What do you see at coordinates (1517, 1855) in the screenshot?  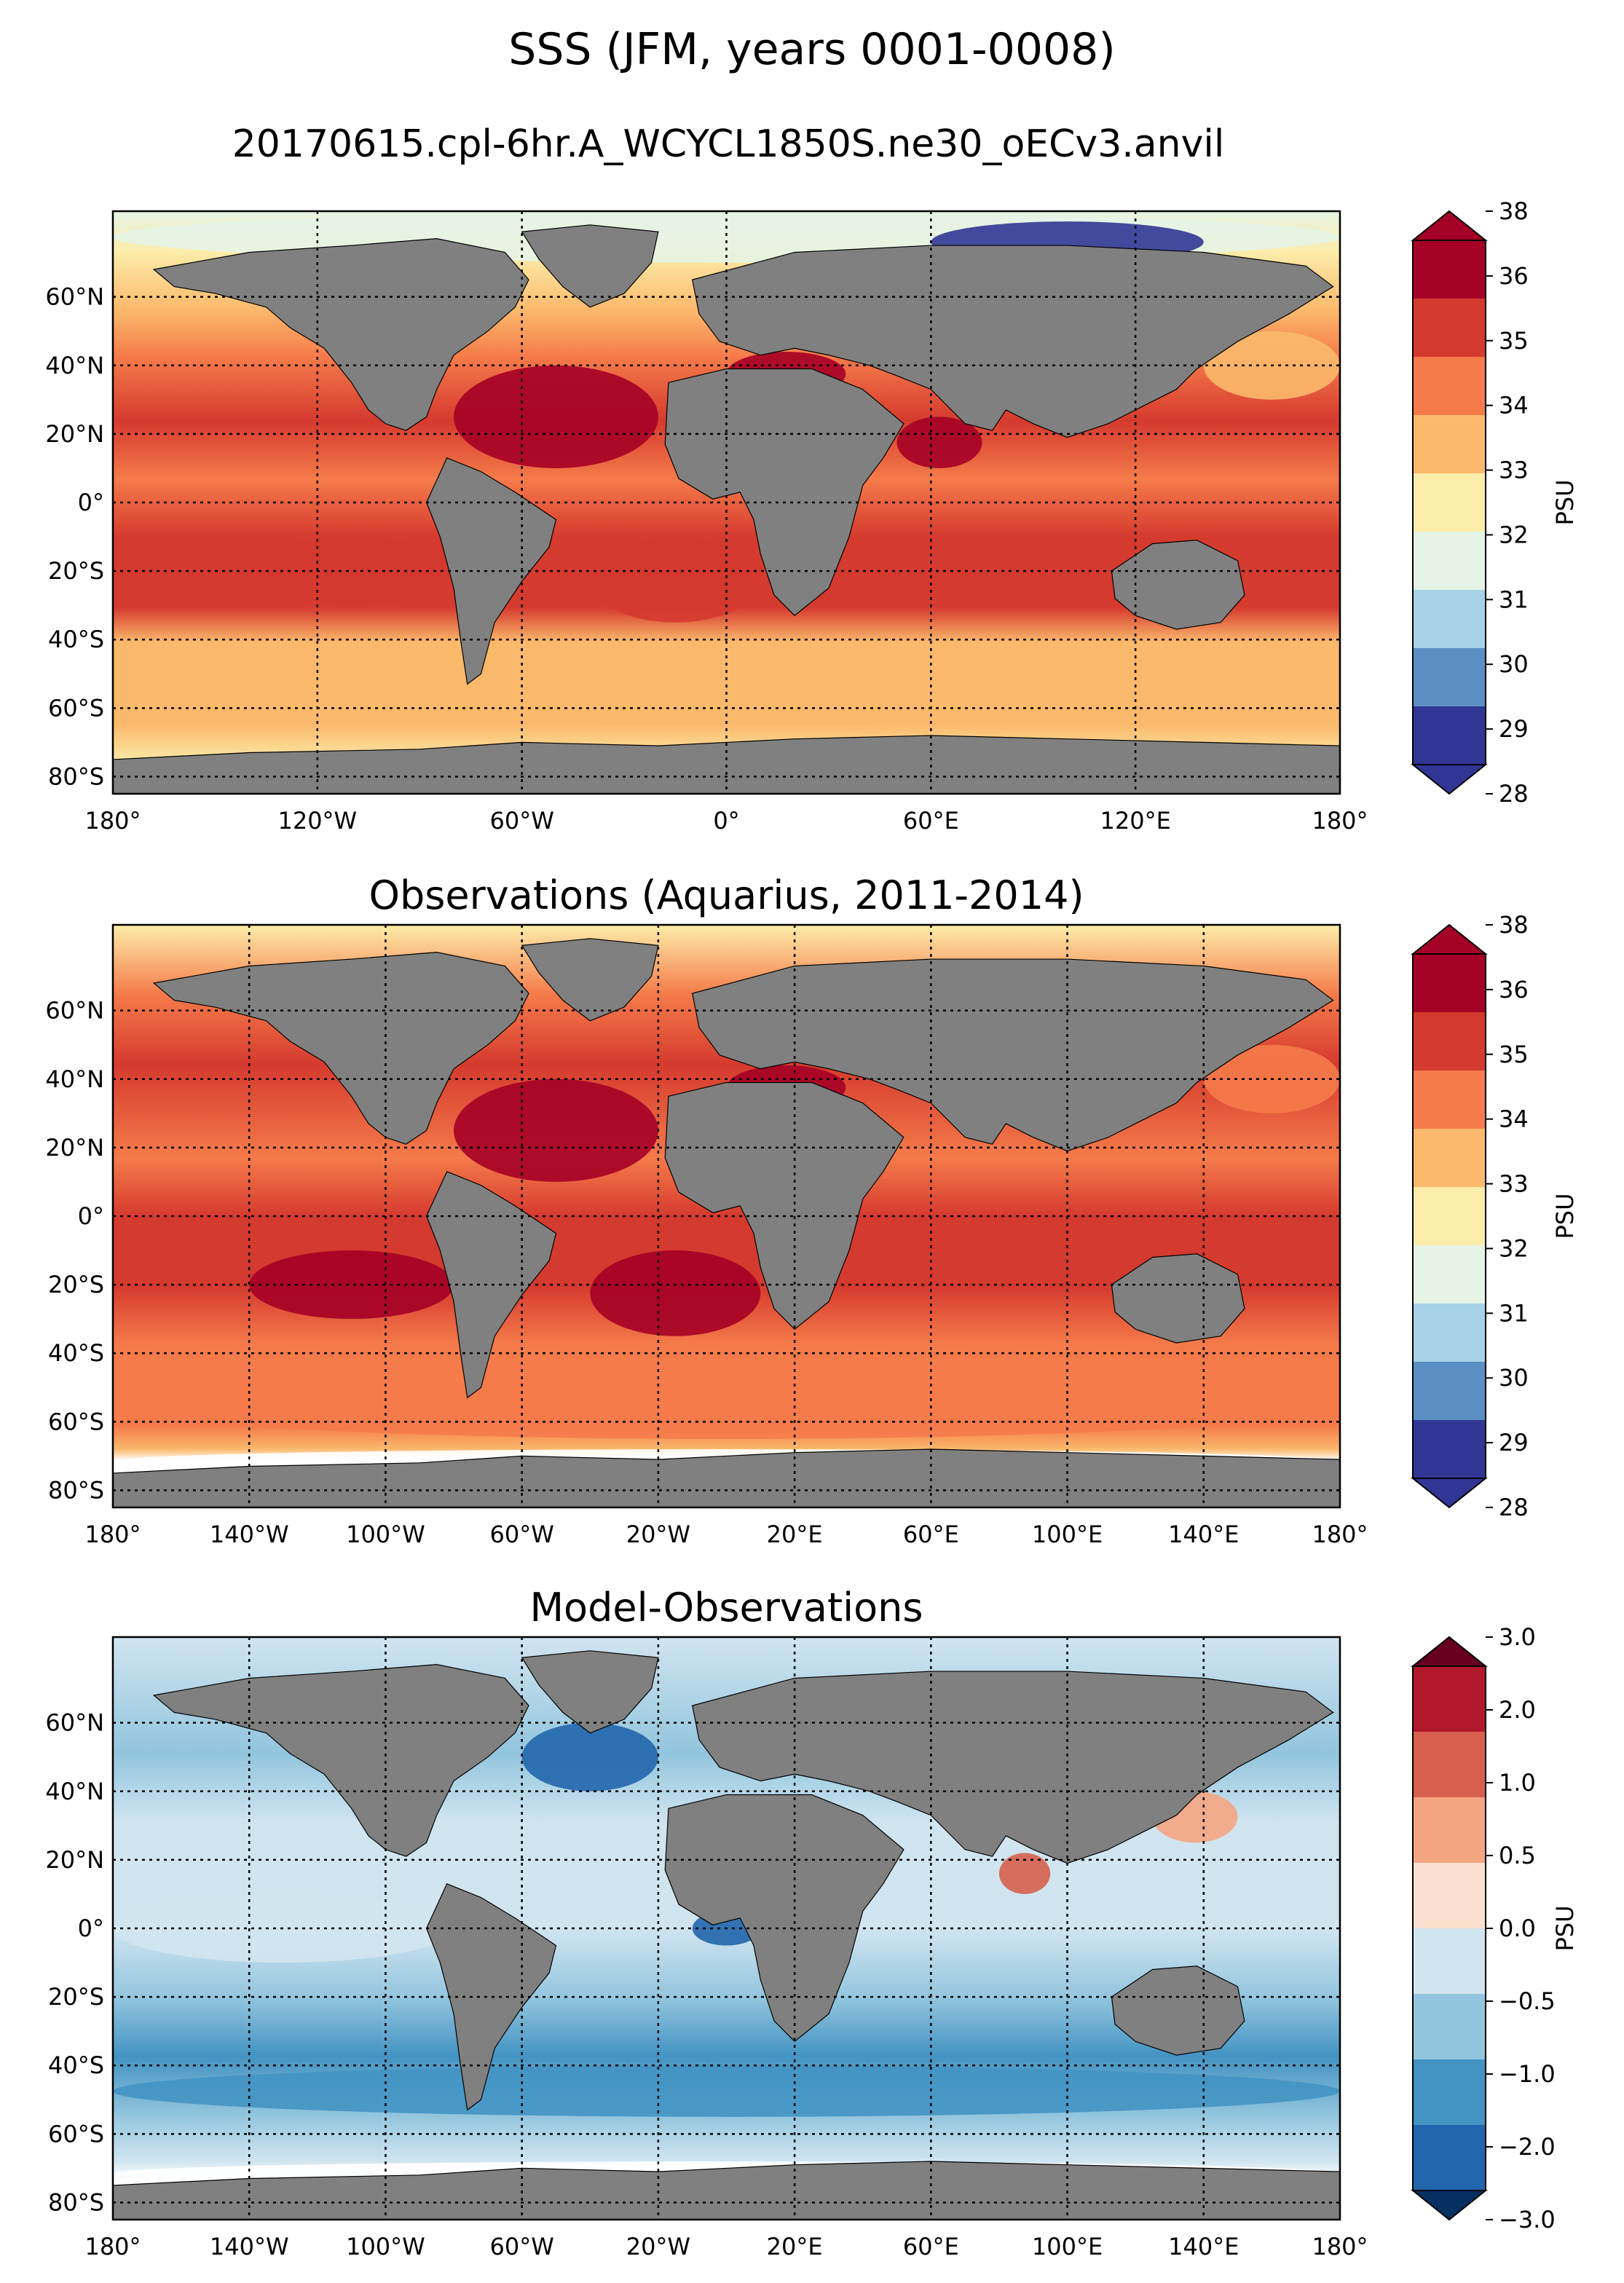 I see `colorbar-tick-label: 0.5` at bounding box center [1517, 1855].